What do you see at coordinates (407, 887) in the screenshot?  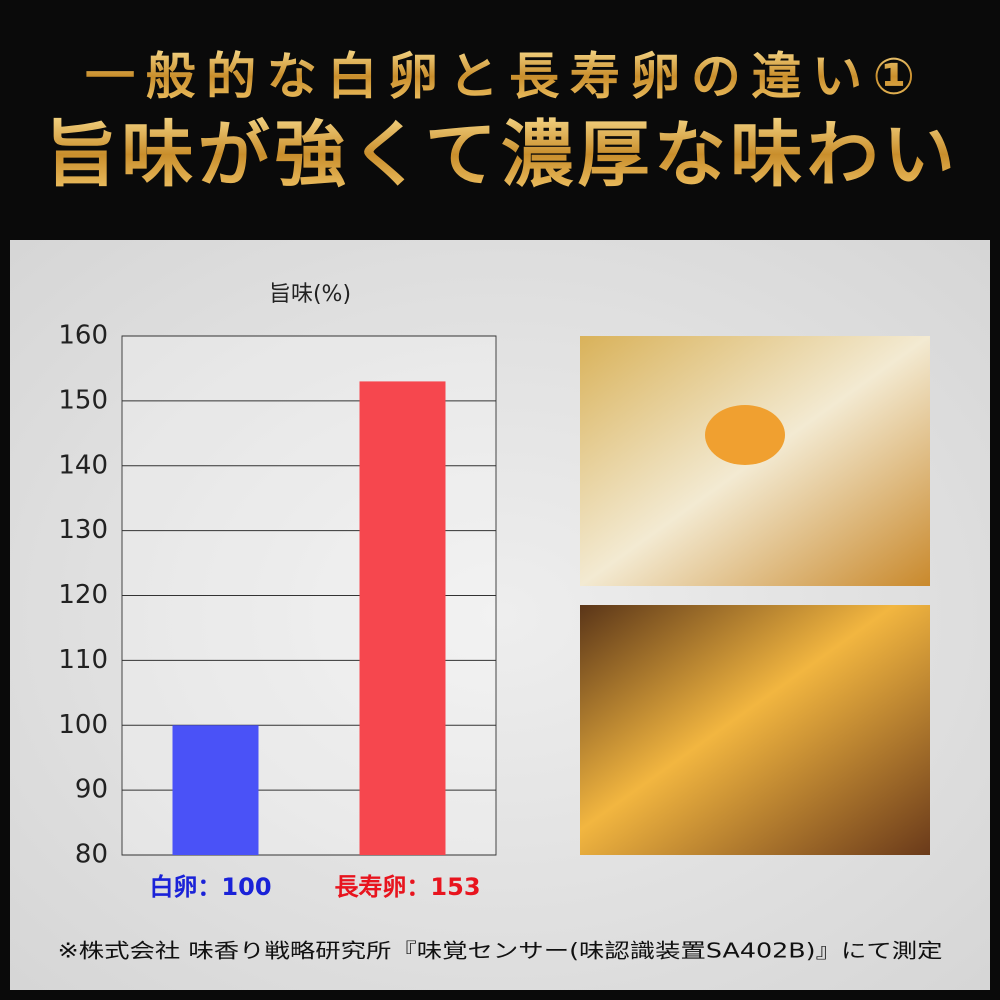 I see `value-label: 長寿卵：153` at bounding box center [407, 887].